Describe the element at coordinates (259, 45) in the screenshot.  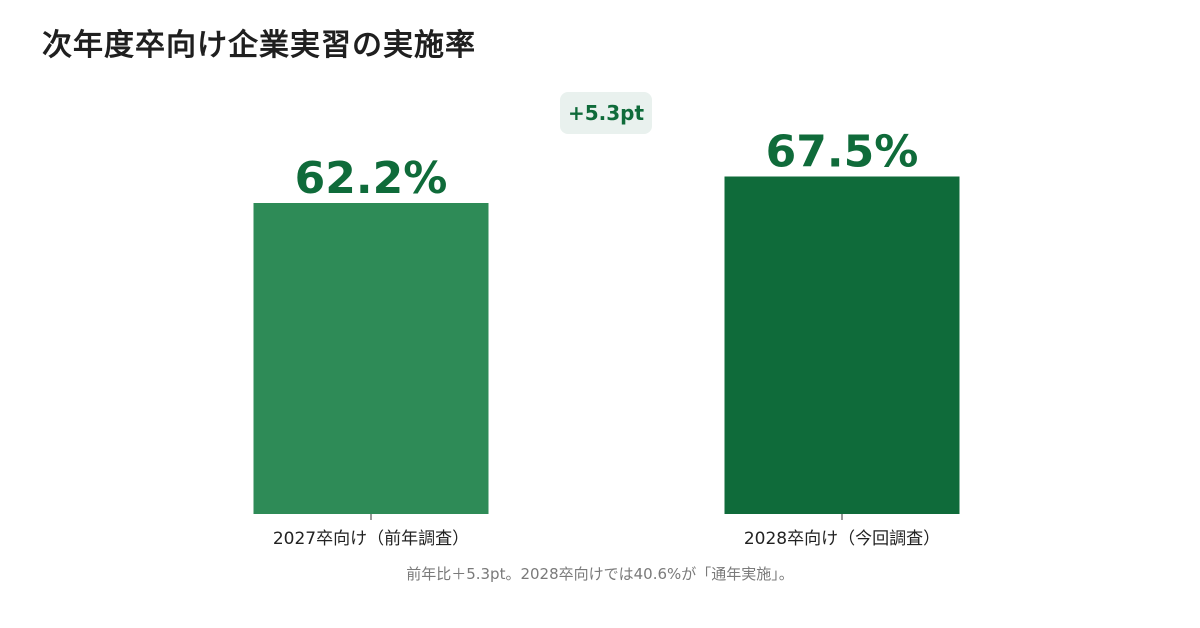
I see `chart-title: 次年度卒向け企業実習の実施率` at that location.